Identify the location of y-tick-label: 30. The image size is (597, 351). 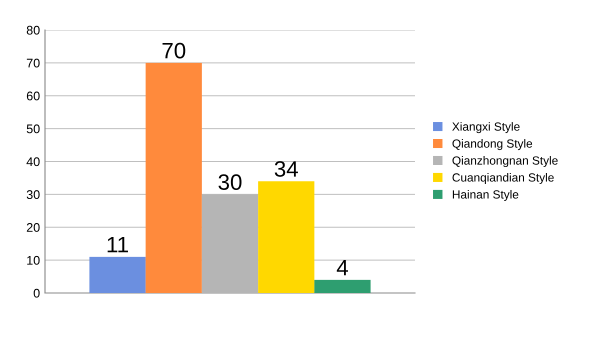
(33, 195).